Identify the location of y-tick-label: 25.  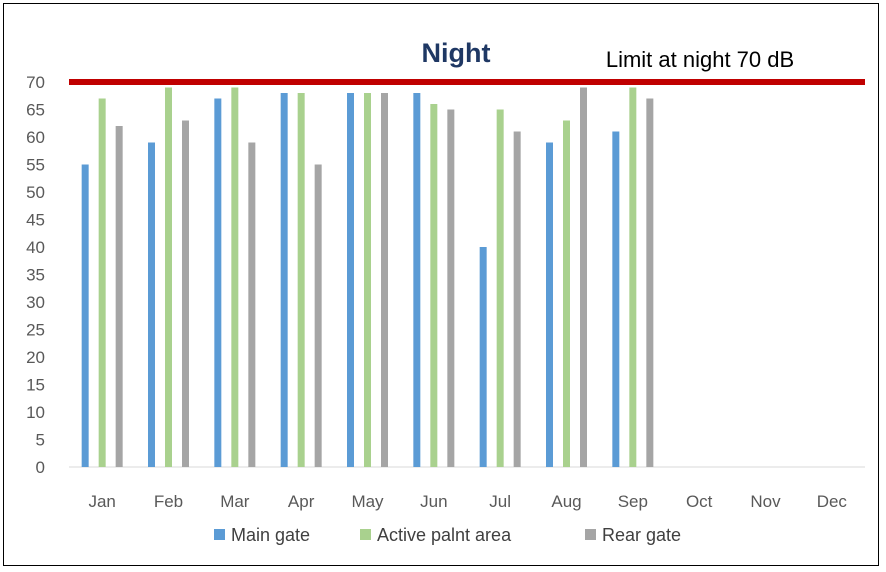
(35, 330).